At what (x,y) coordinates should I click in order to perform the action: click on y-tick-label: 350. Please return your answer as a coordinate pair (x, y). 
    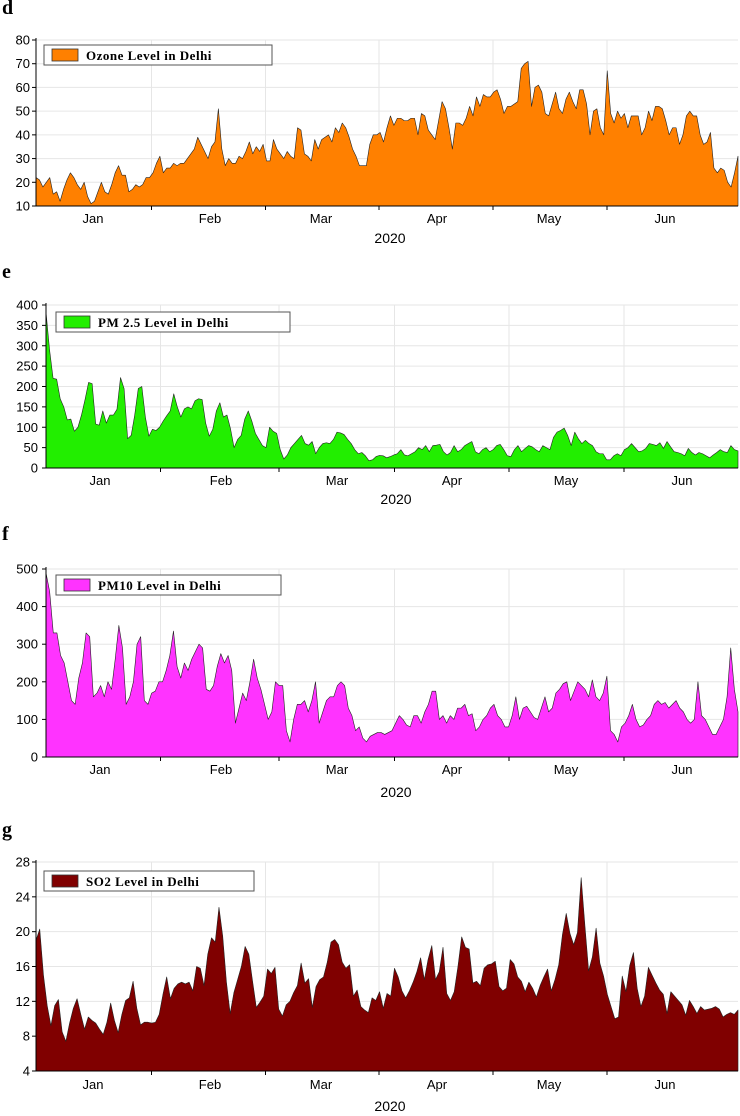
    Looking at the image, I should click on (27, 325).